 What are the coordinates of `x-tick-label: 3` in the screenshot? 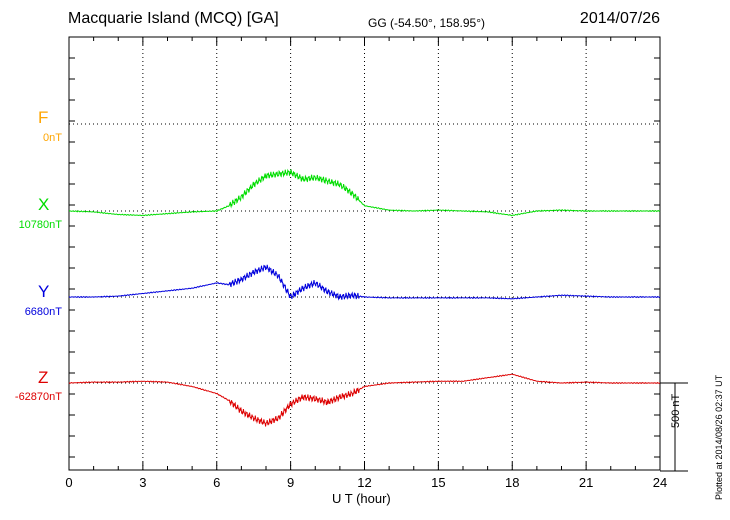 It's located at (142, 482).